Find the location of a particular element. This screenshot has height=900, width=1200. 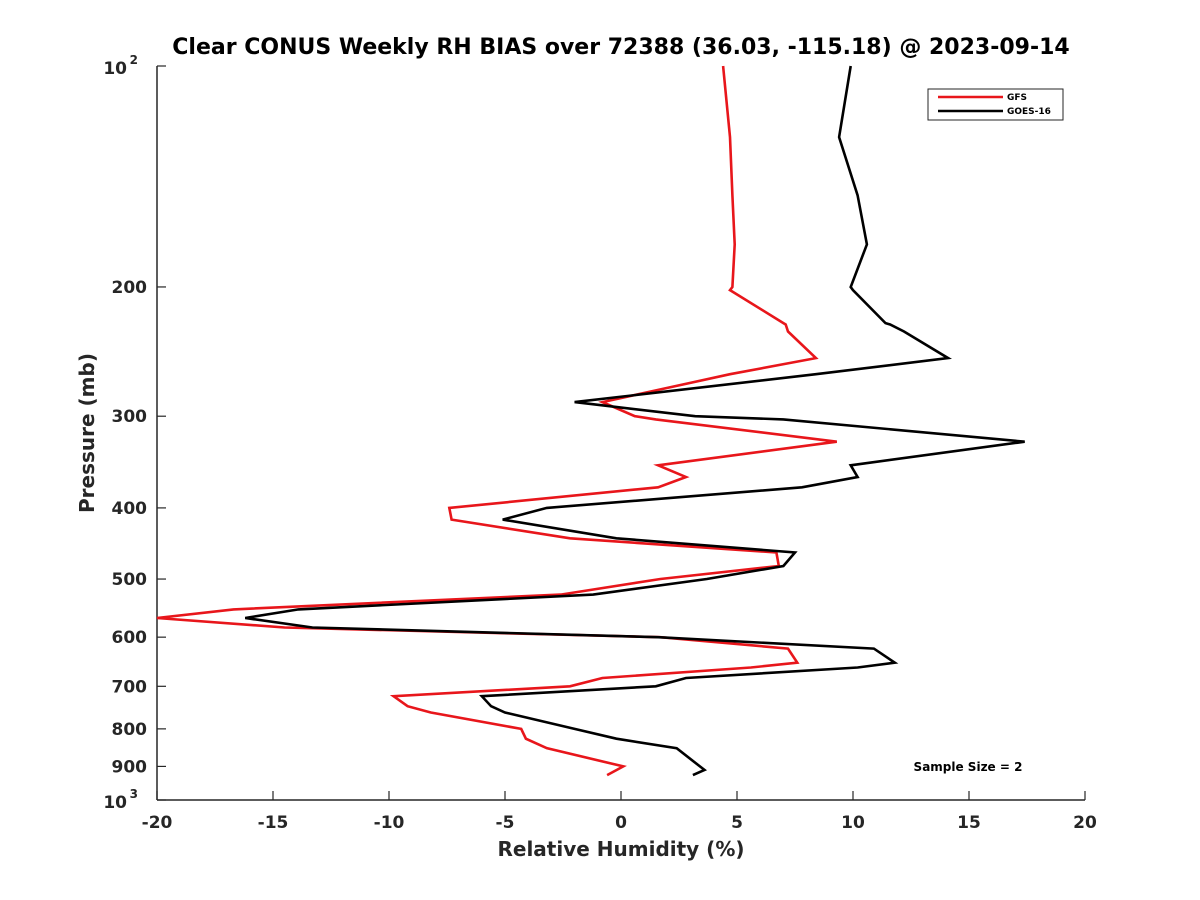

y-tick-label: 200 is located at coordinates (130, 288).